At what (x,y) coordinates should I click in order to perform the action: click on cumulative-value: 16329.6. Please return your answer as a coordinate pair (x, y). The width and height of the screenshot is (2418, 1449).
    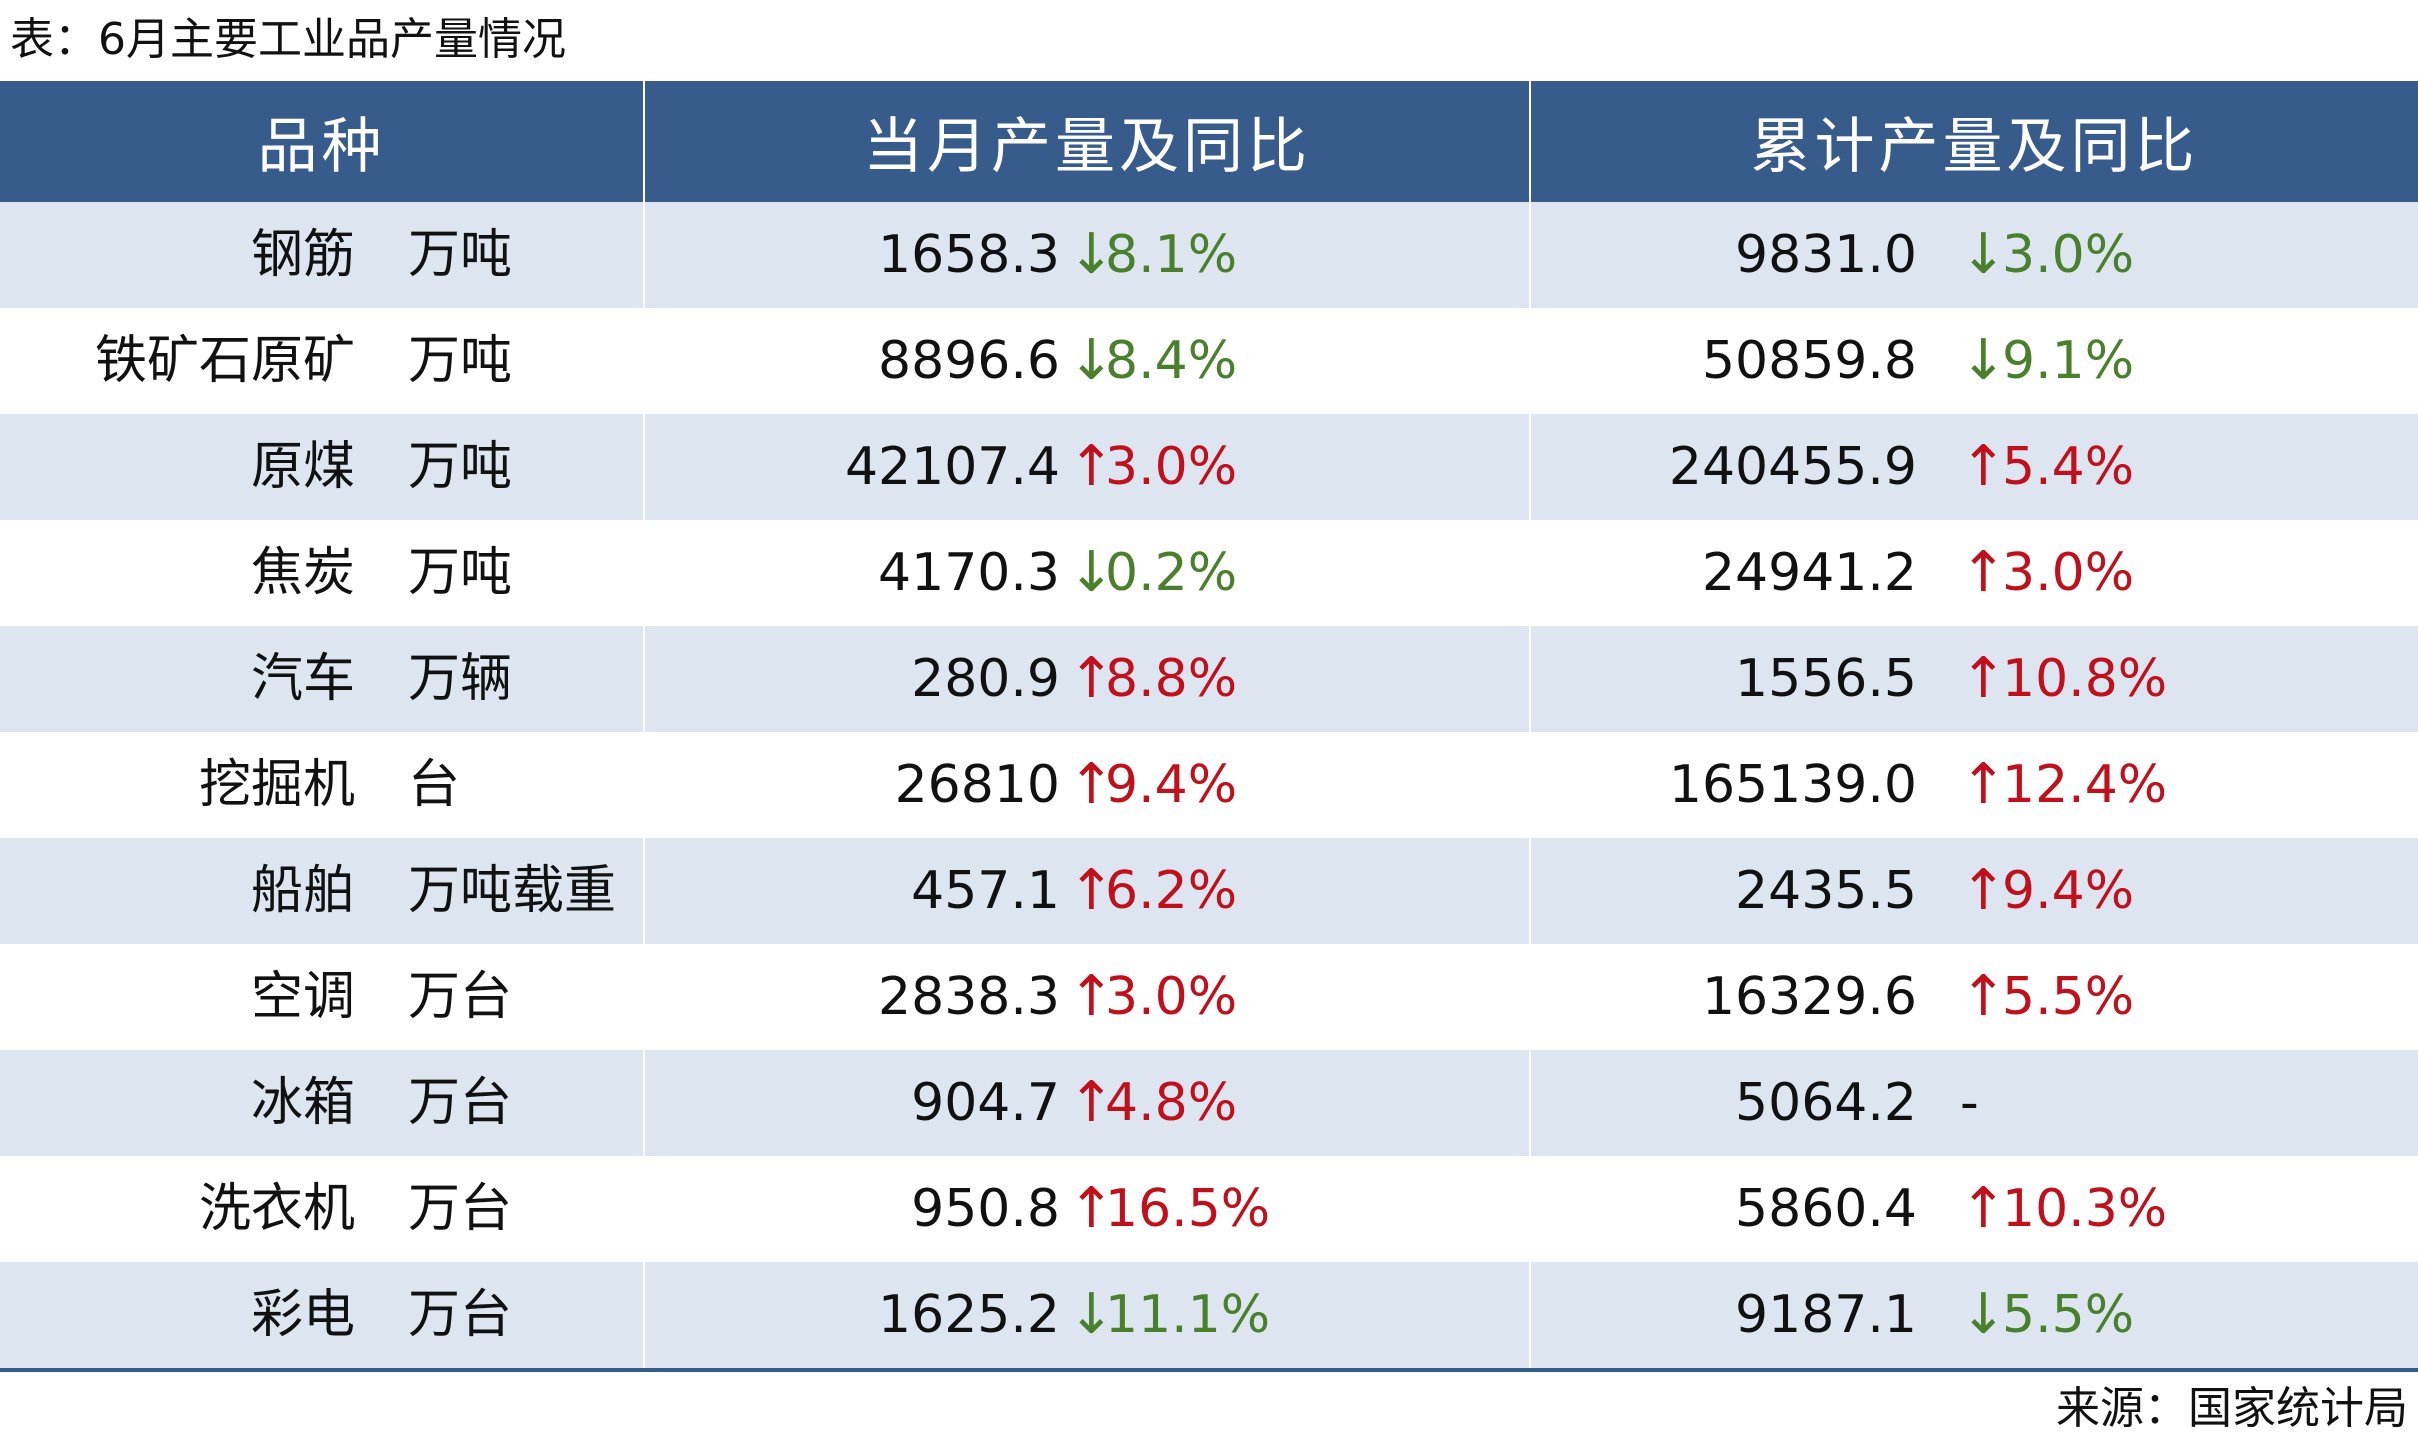
    Looking at the image, I should click on (1809, 997).